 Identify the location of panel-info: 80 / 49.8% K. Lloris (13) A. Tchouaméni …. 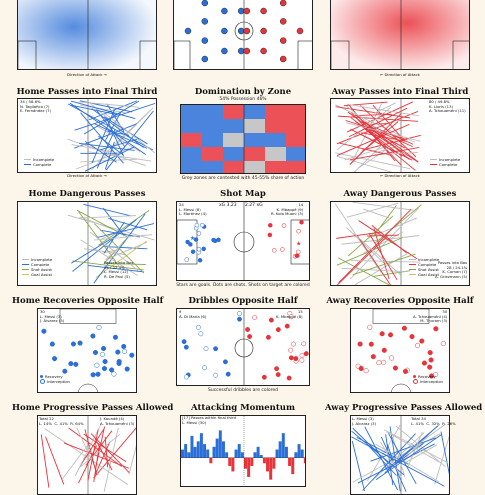
(447, 107).